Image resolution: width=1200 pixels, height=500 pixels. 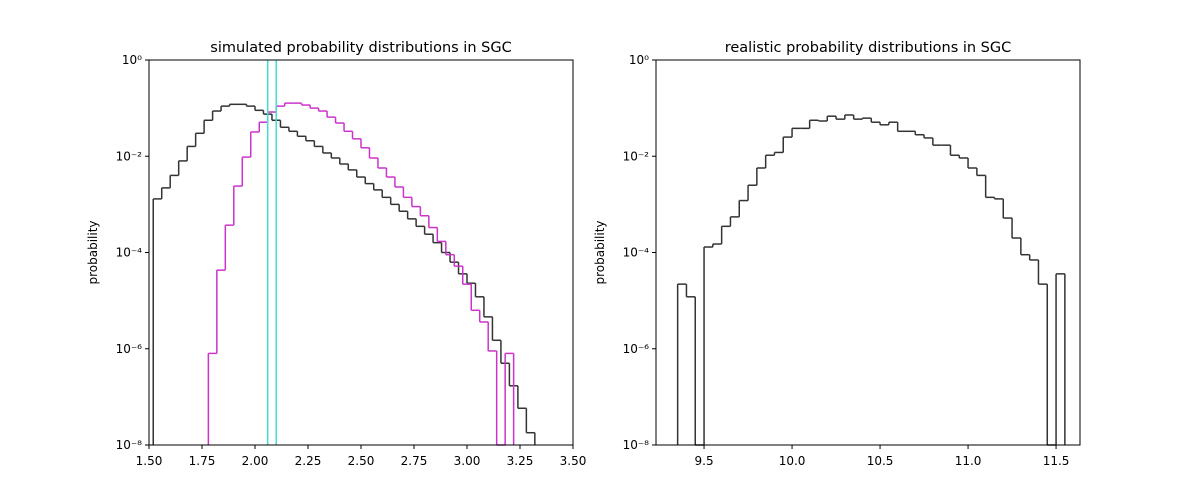 What do you see at coordinates (467, 461) in the screenshot?
I see `x-tick-label: 3.00` at bounding box center [467, 461].